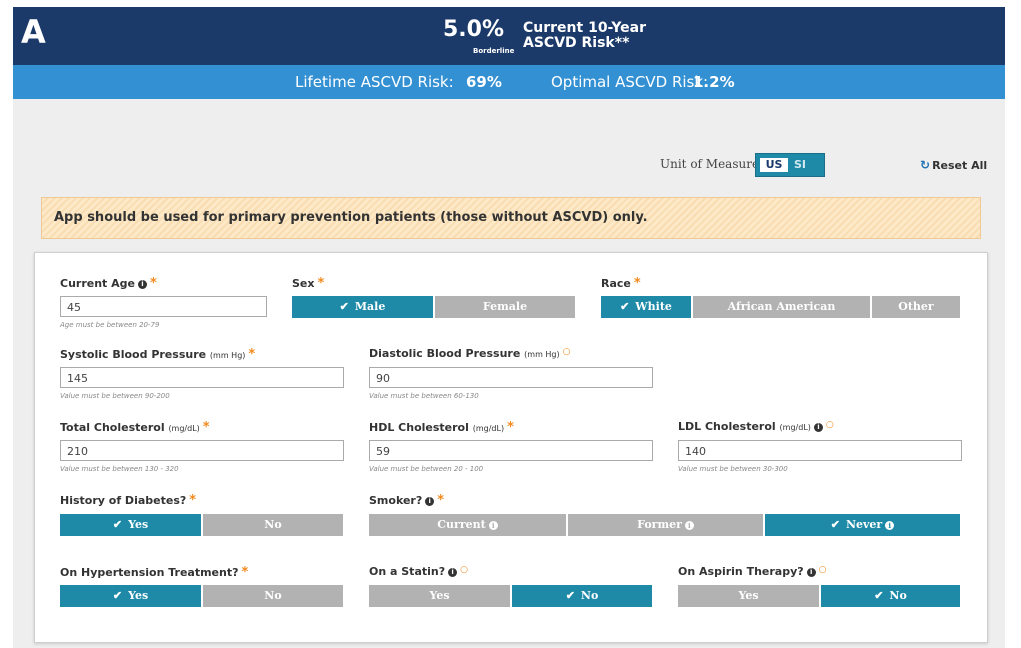 The height and width of the screenshot is (648, 1021). What do you see at coordinates (494, 51) in the screenshot?
I see `risk-category: Borderline` at bounding box center [494, 51].